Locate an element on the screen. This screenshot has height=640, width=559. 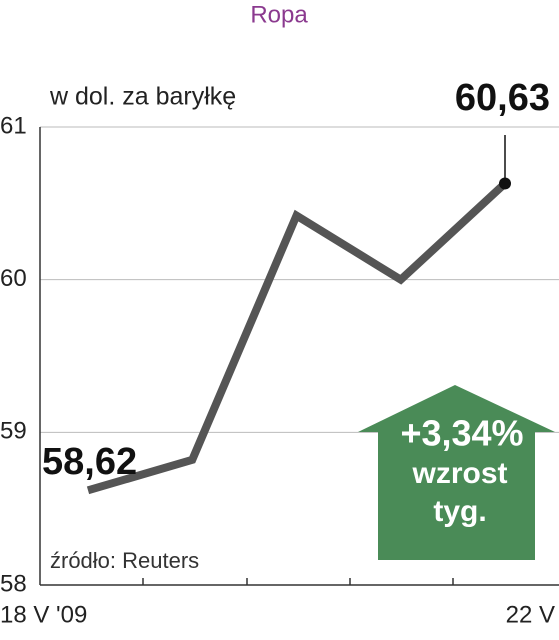
y-tick-label: 58 is located at coordinates (13, 583).